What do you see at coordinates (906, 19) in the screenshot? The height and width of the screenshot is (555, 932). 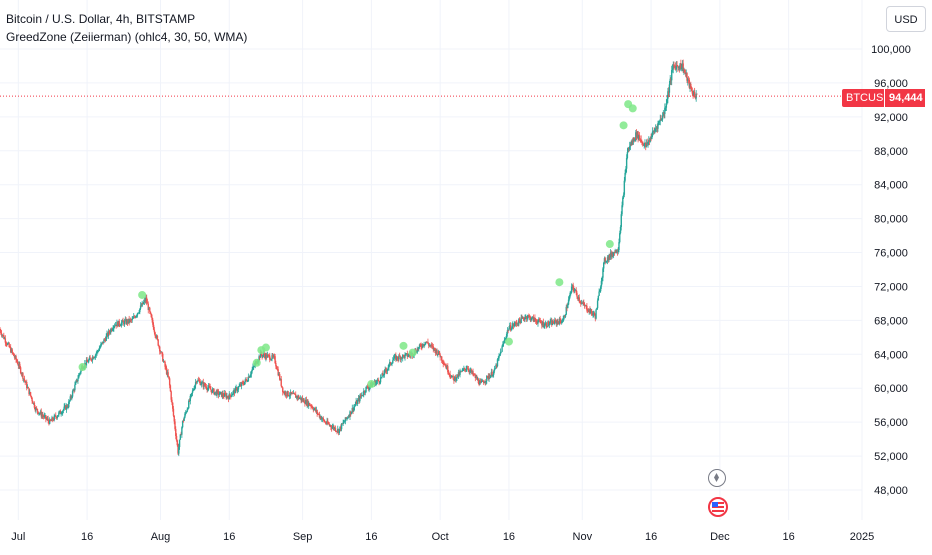 I see `currency-button: USD` at bounding box center [906, 19].